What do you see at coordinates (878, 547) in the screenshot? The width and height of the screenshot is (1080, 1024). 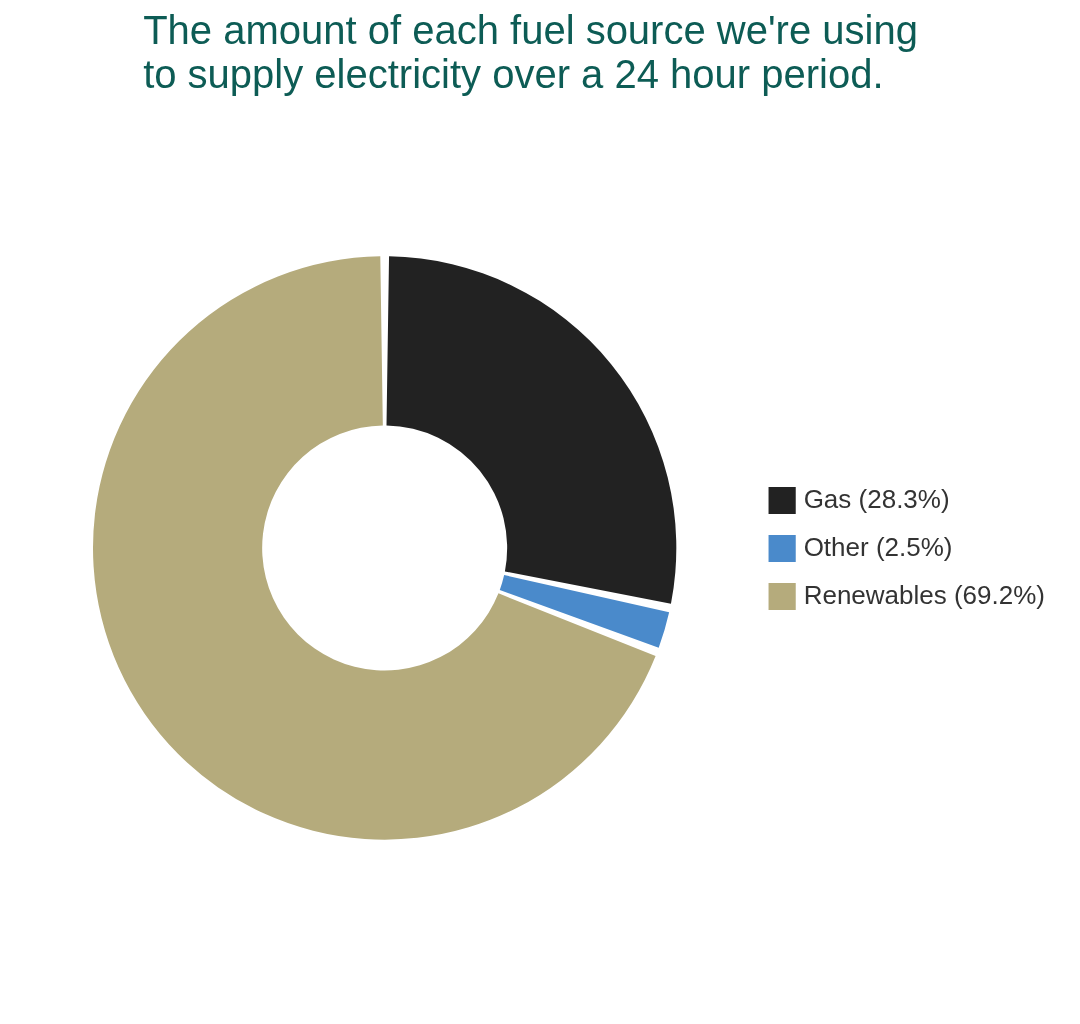 I see `legend-label: Other (2.5%)` at bounding box center [878, 547].